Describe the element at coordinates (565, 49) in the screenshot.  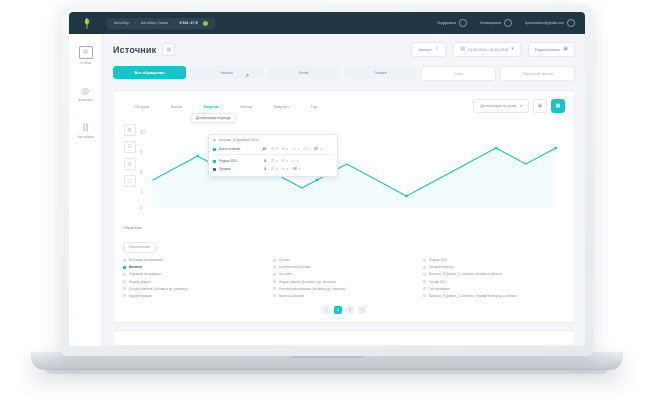
I see `edit-square-icon: ▣` at that location.